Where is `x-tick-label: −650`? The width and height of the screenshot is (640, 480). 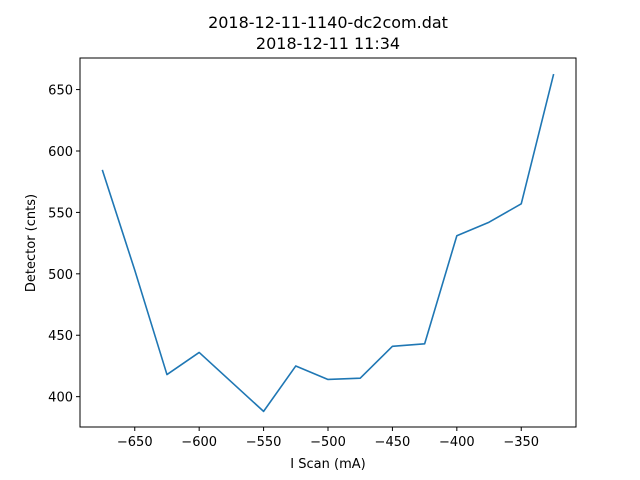
x-tick-label: −650 is located at coordinates (135, 442).